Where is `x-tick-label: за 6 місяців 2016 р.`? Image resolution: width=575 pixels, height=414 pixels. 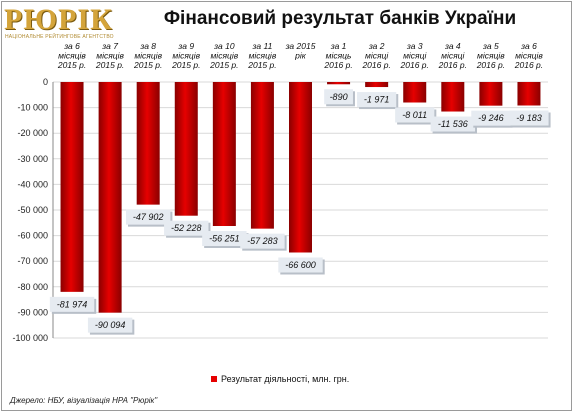 x-tick-label: за 6 місяців 2016 р. is located at coordinates (529, 55).